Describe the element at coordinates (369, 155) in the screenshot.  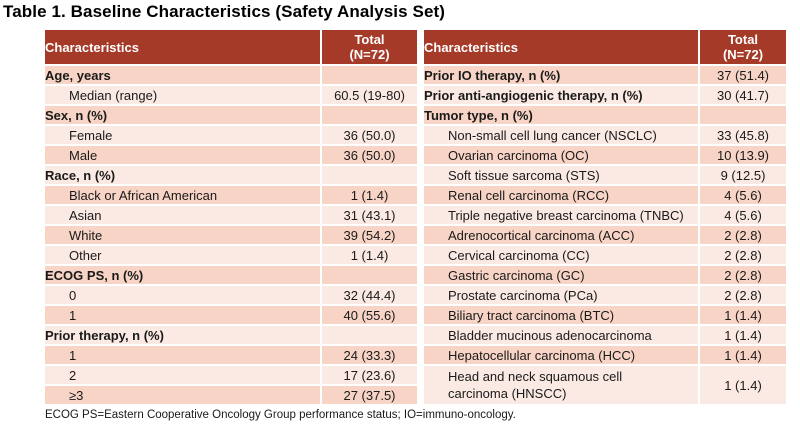
I see `row-value: 36 (50.0)` at that location.